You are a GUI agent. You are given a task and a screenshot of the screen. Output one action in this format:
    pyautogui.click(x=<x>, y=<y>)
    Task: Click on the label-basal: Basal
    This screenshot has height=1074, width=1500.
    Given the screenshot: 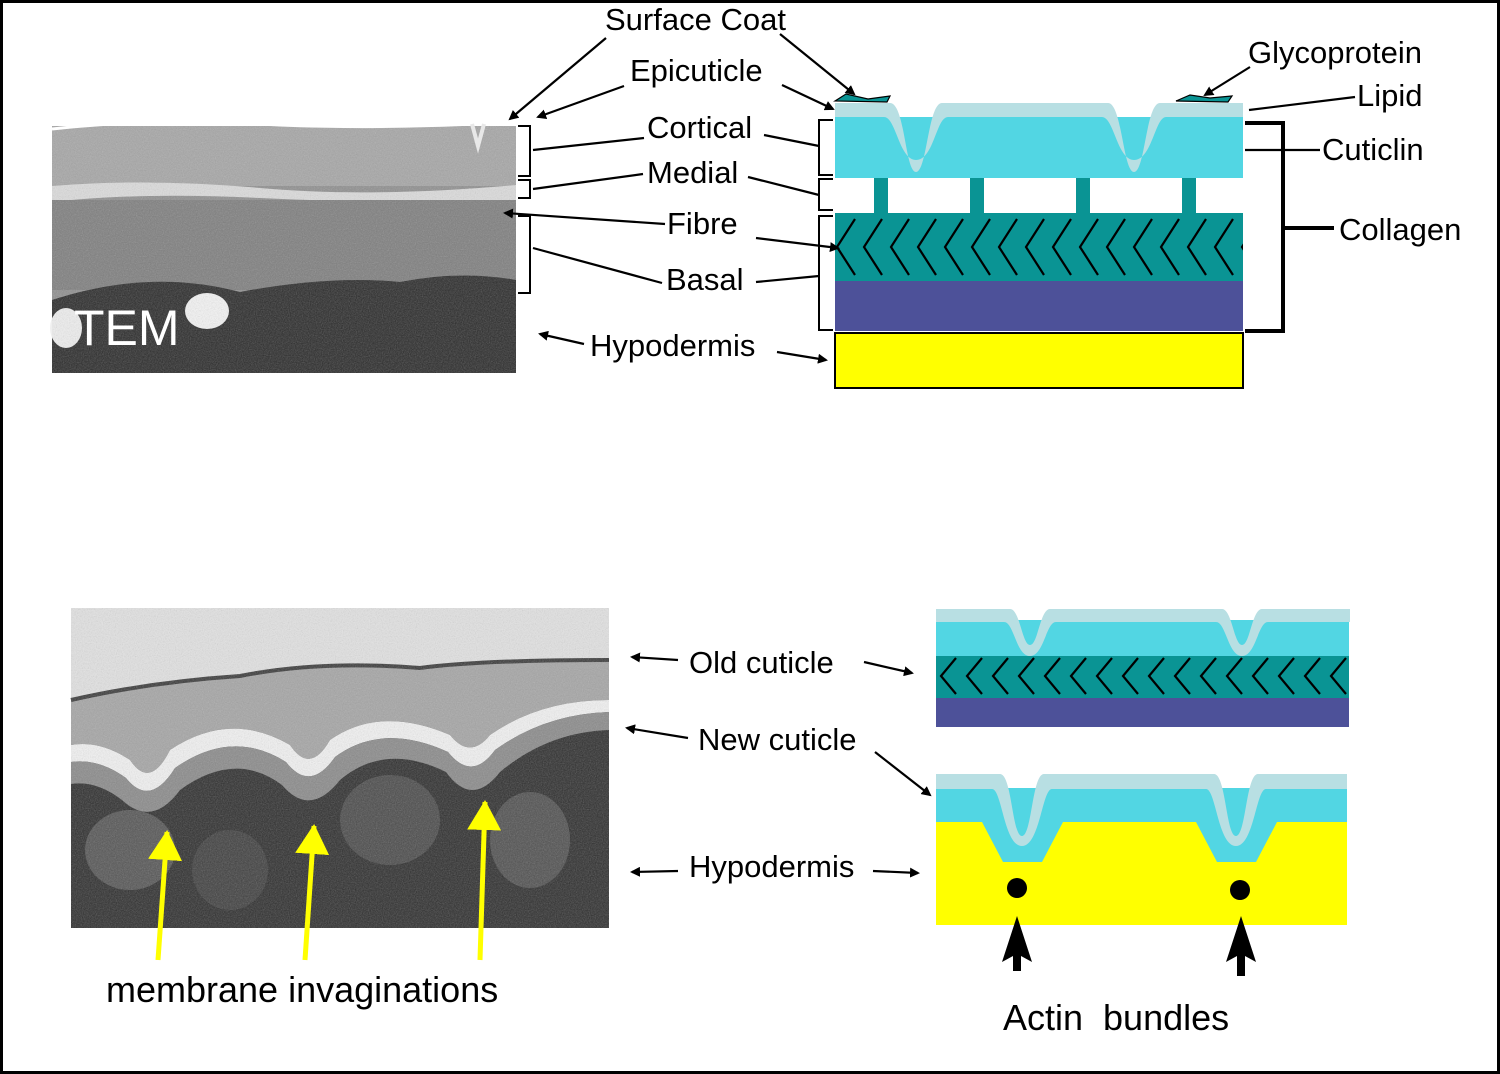 What is the action you would take?
    pyautogui.click(x=705, y=279)
    